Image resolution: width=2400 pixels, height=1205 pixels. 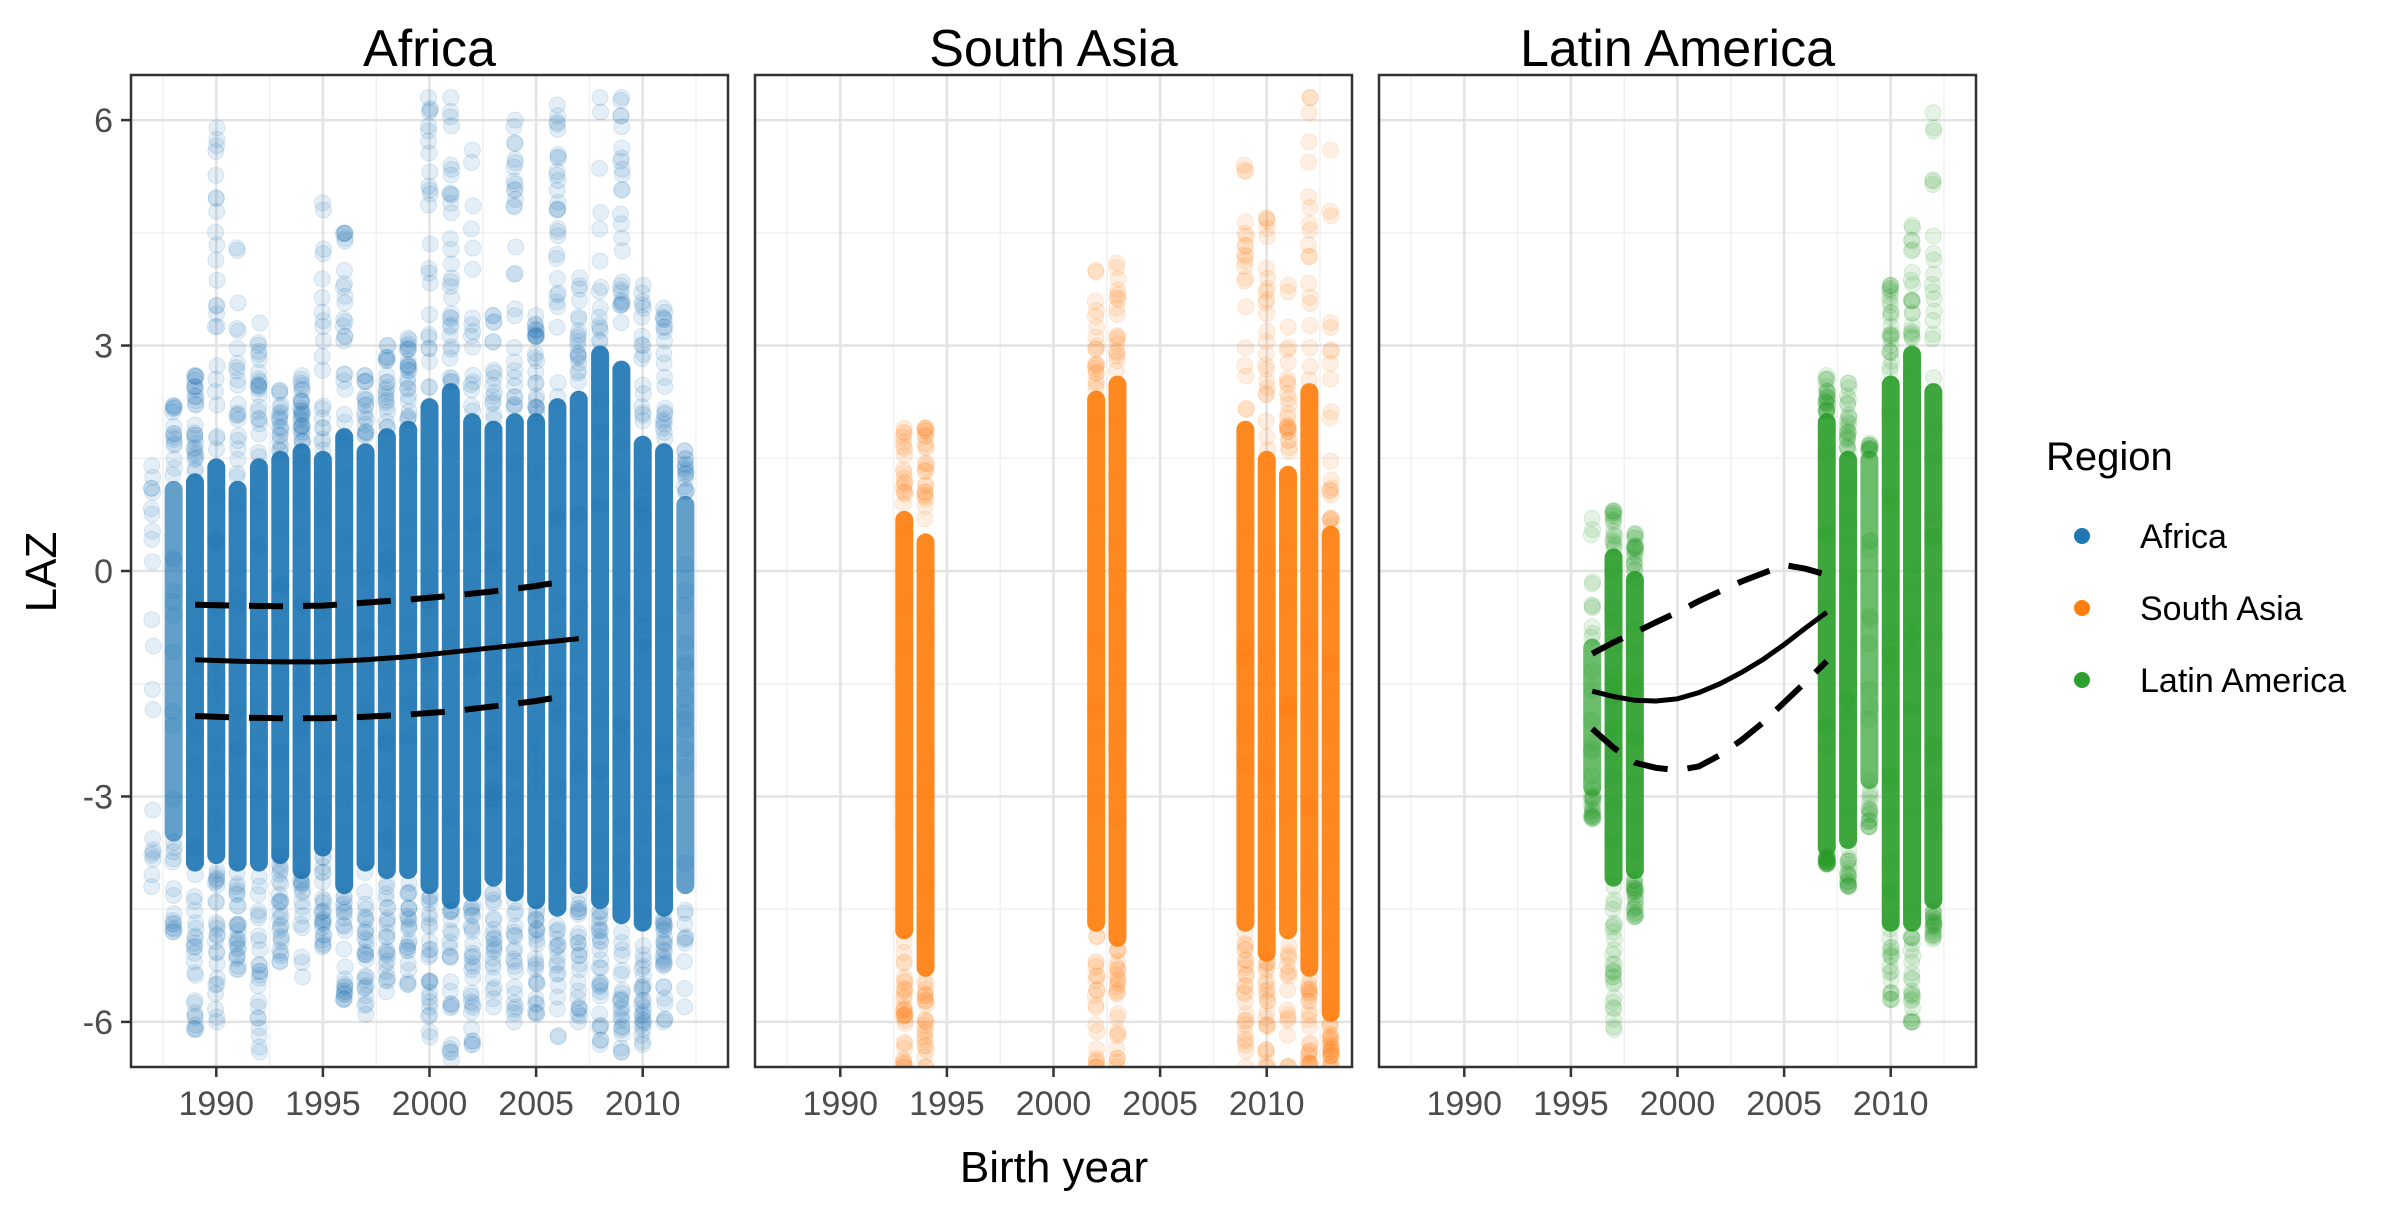 I want to click on x-tick-label: 2000, so click(x=1054, y=1104).